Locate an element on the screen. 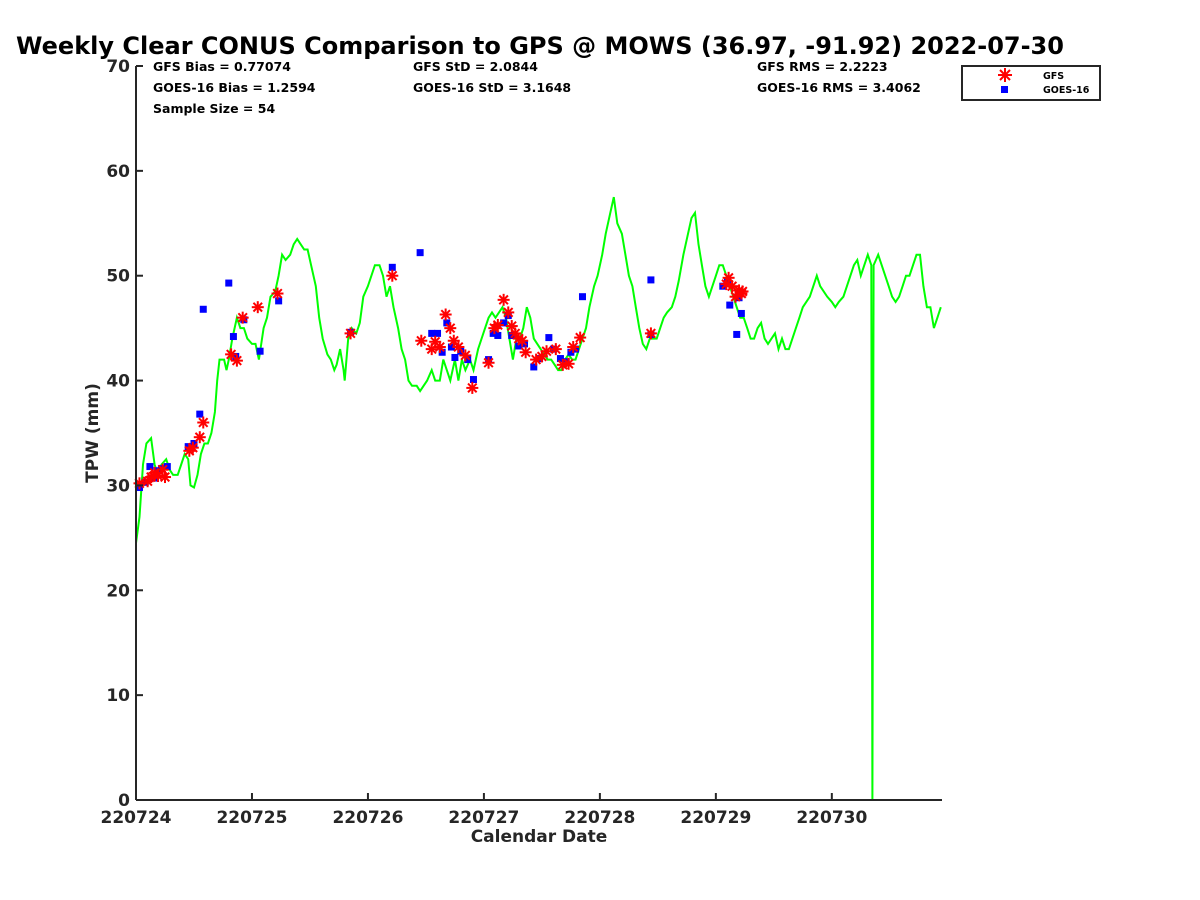  legend-box is located at coordinates (1031, 83).